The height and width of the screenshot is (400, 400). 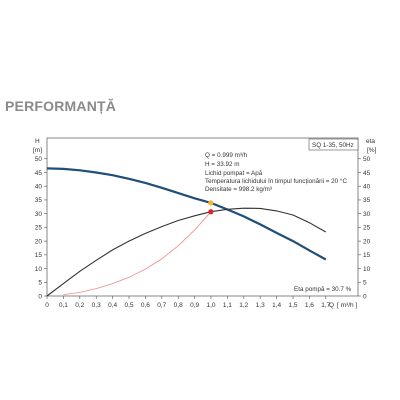 I want to click on y-left-tick-label: 0, so click(x=40, y=296).